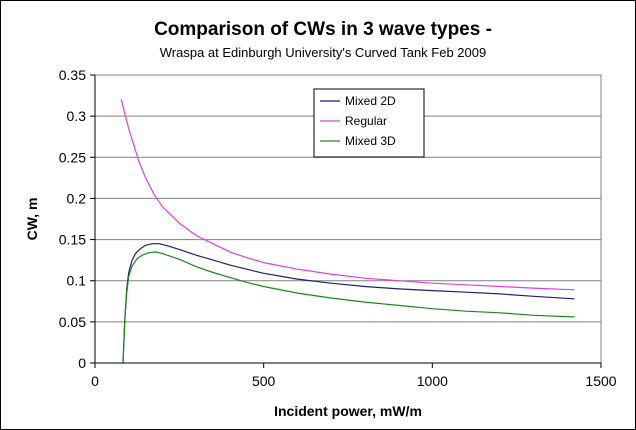 This screenshot has width=636, height=430. Describe the element at coordinates (72, 240) in the screenshot. I see `y-tick-label-3: 0.15` at that location.